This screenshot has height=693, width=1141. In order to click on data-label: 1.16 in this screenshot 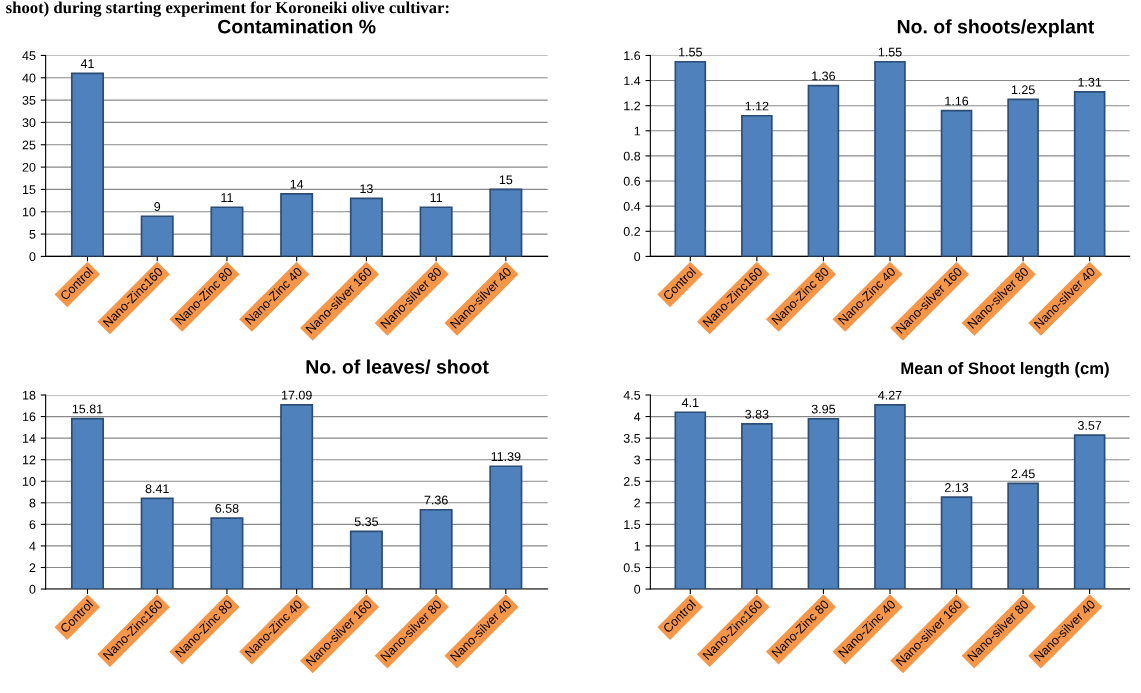, I will do `click(957, 101)`.